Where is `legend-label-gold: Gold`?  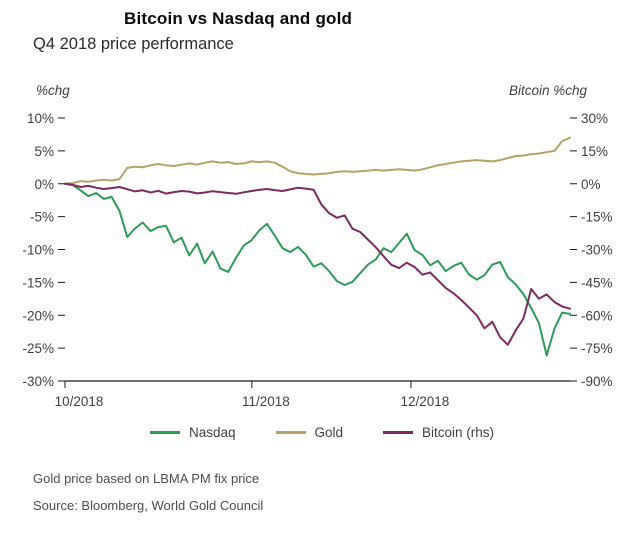 legend-label-gold: Gold is located at coordinates (329, 432).